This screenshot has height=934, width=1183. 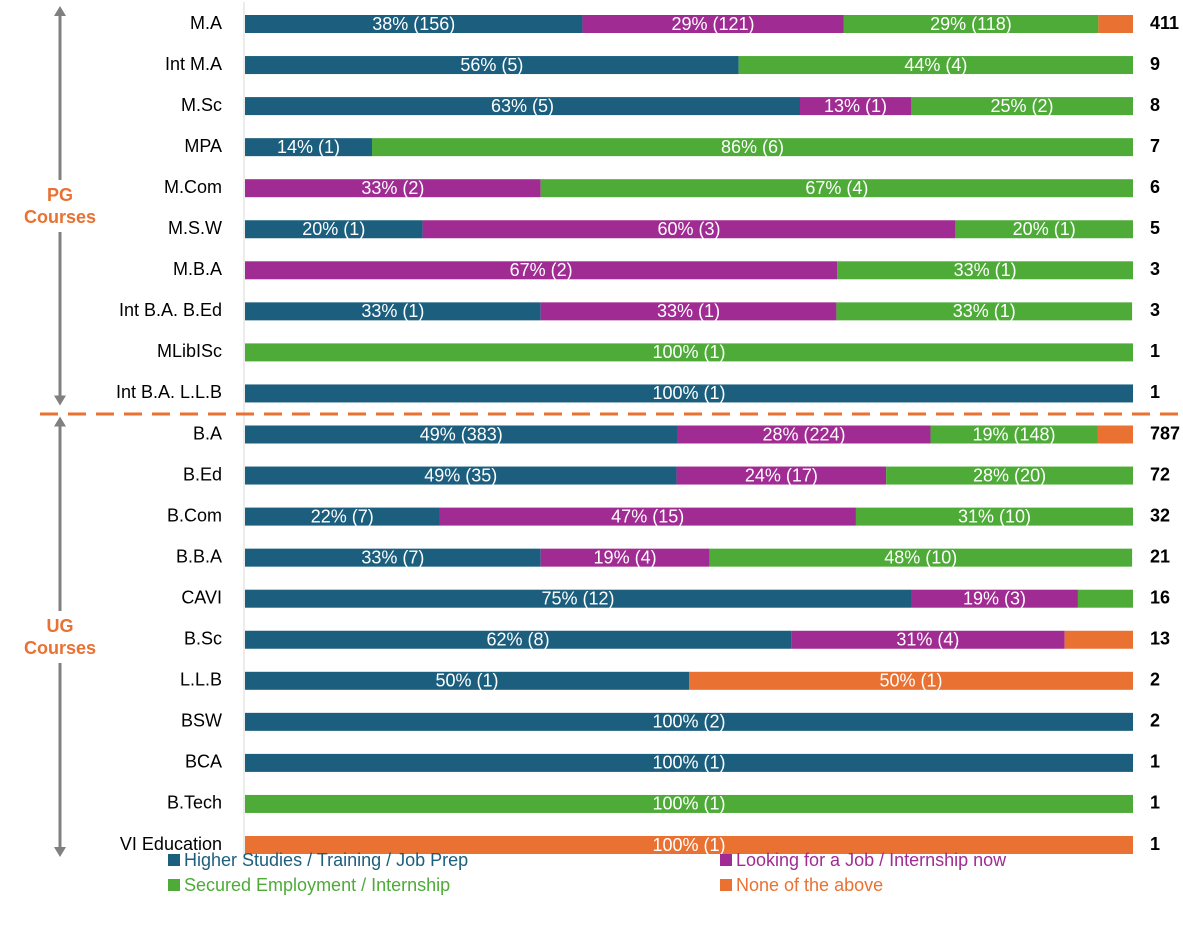 What do you see at coordinates (60, 636) in the screenshot?
I see `group-label: UG Courses` at bounding box center [60, 636].